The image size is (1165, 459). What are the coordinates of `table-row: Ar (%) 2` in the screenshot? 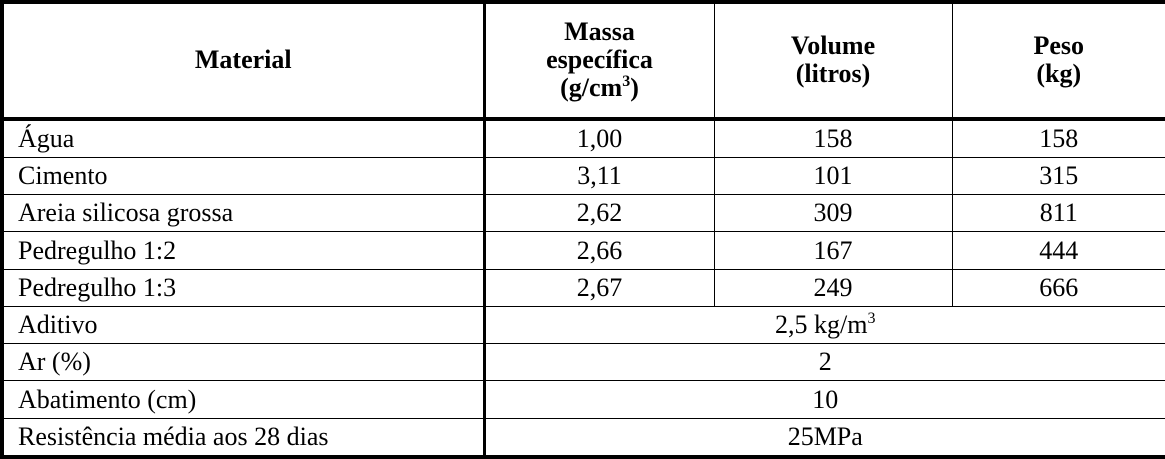 It's located at (583, 362).